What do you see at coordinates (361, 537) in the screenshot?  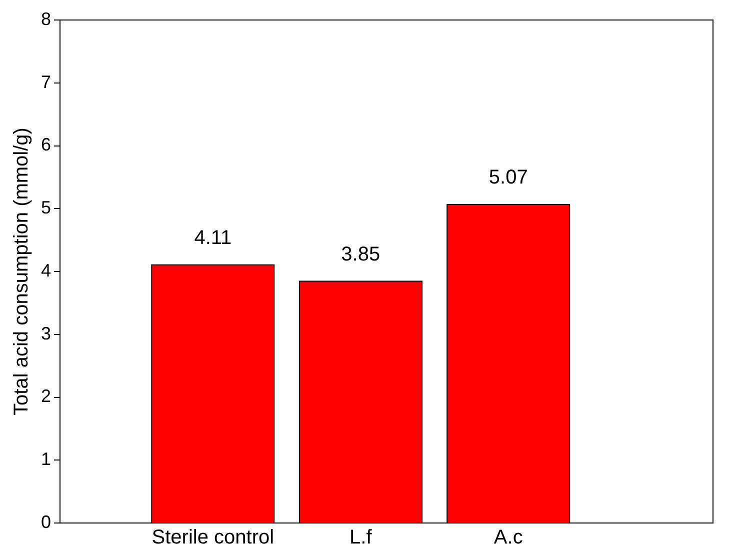 I see `x-tick-label: L.f` at bounding box center [361, 537].